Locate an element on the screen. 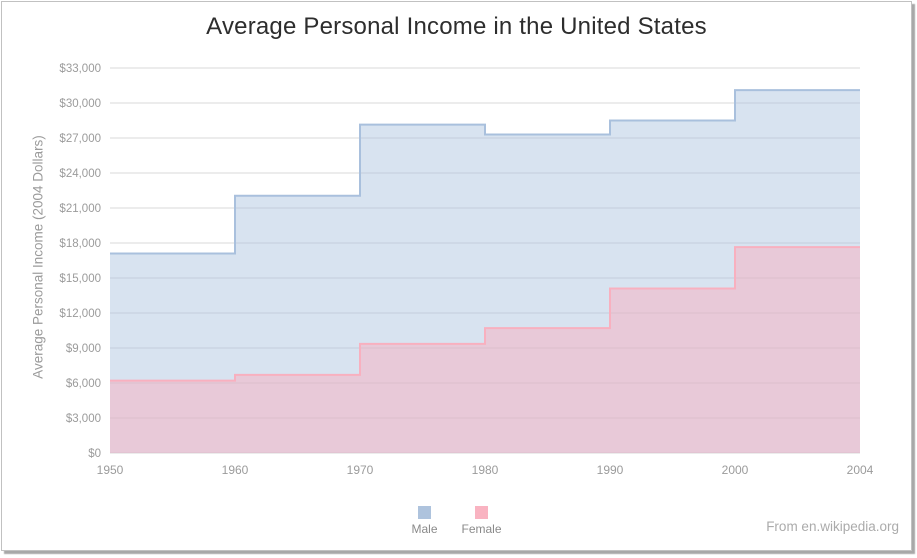 The width and height of the screenshot is (917, 558). y-tick-label: $33,000 is located at coordinates (80, 69).